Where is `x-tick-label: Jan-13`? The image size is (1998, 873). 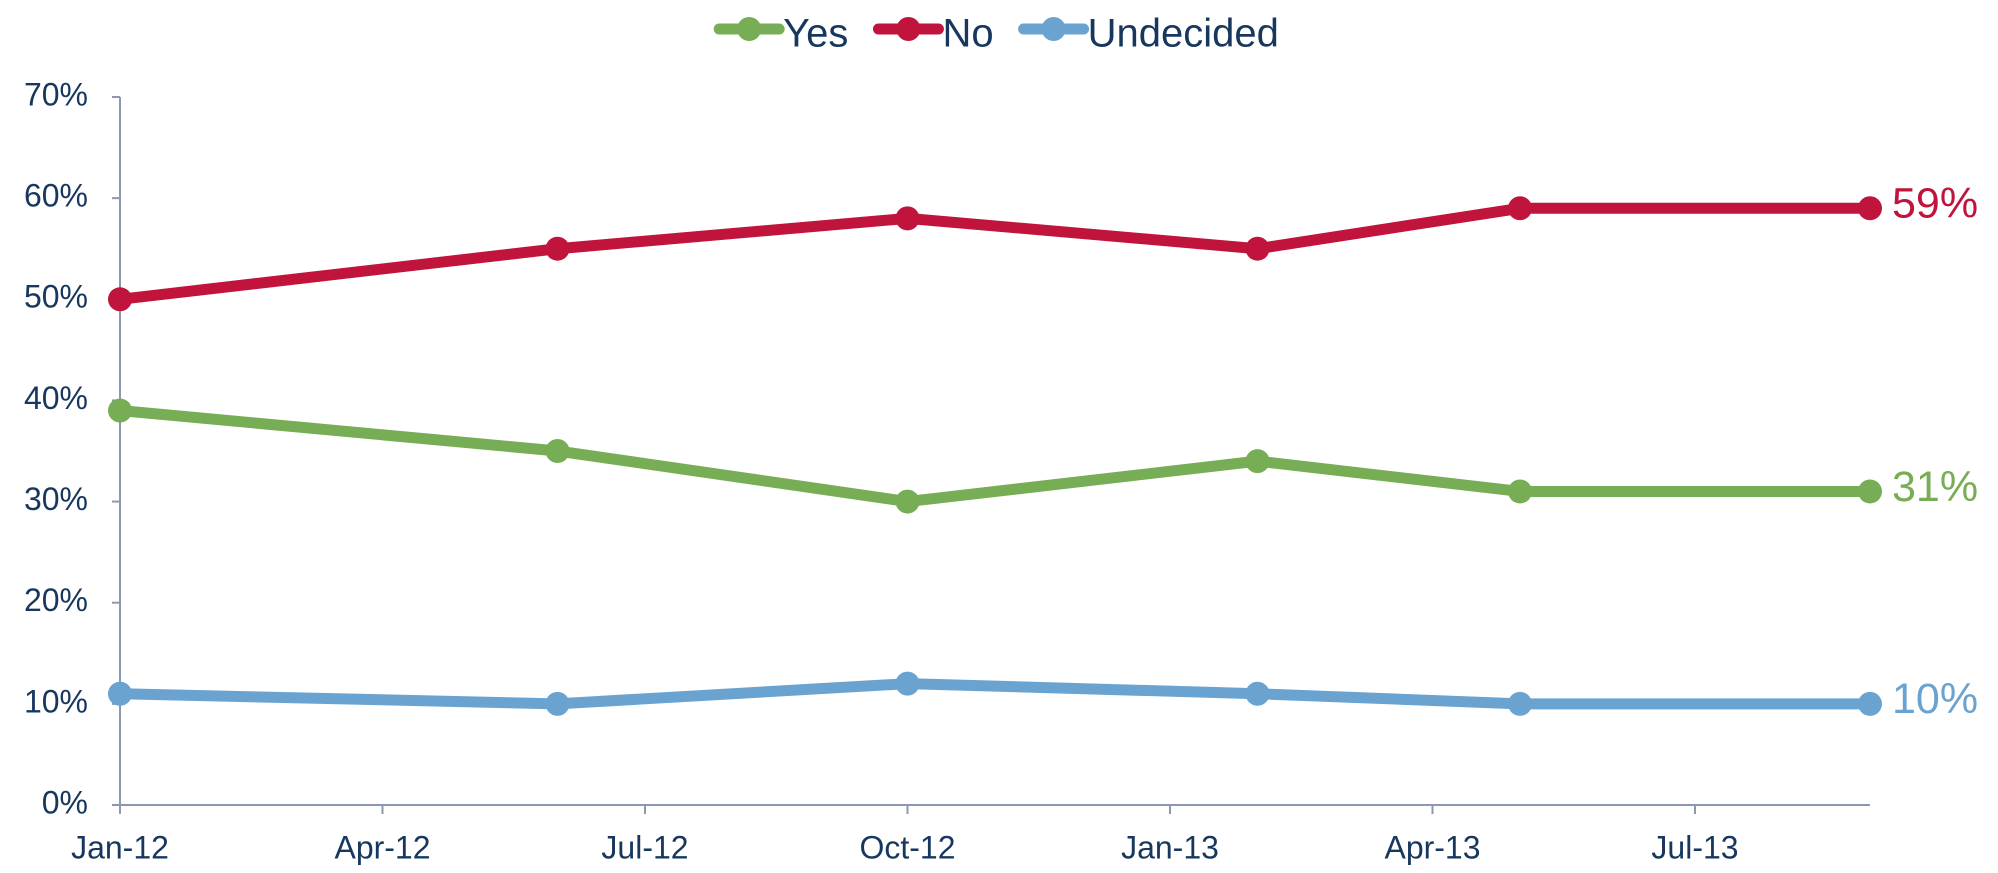 x-tick-label: Jan-13 is located at coordinates (1170, 847).